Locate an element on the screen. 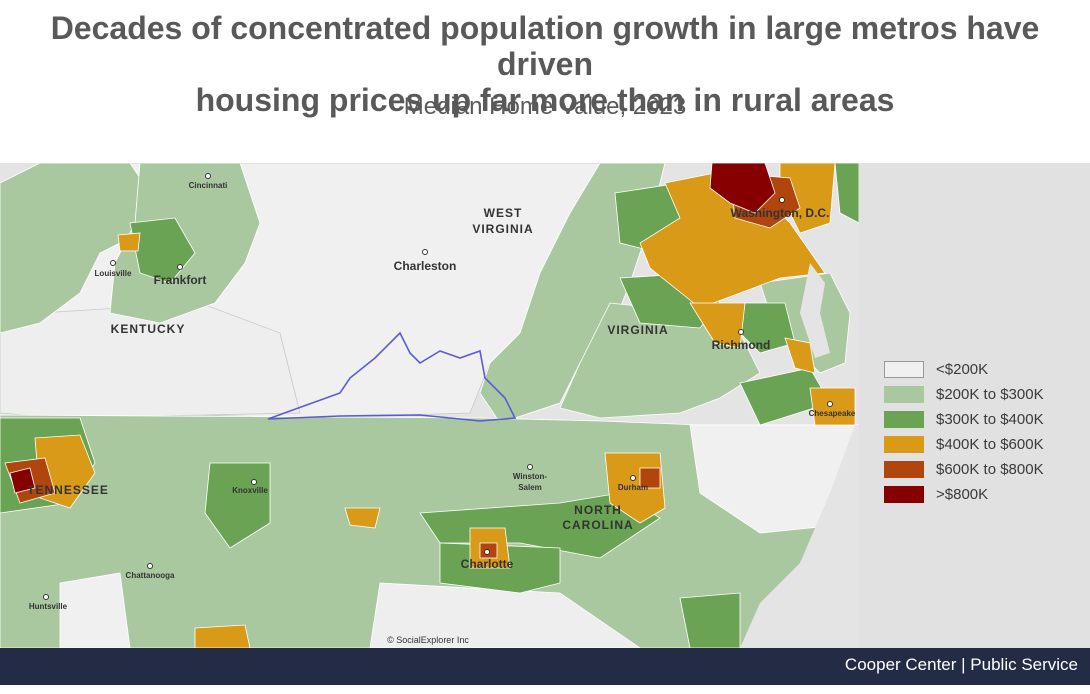 The image size is (1090, 694). legend-label: >$800K is located at coordinates (962, 494).